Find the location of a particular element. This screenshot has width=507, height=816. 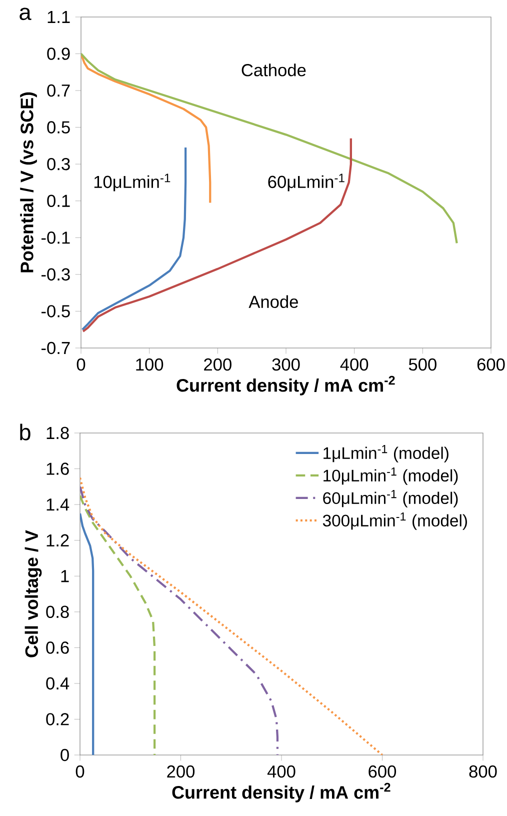

annotation: Cathode is located at coordinates (274, 70).